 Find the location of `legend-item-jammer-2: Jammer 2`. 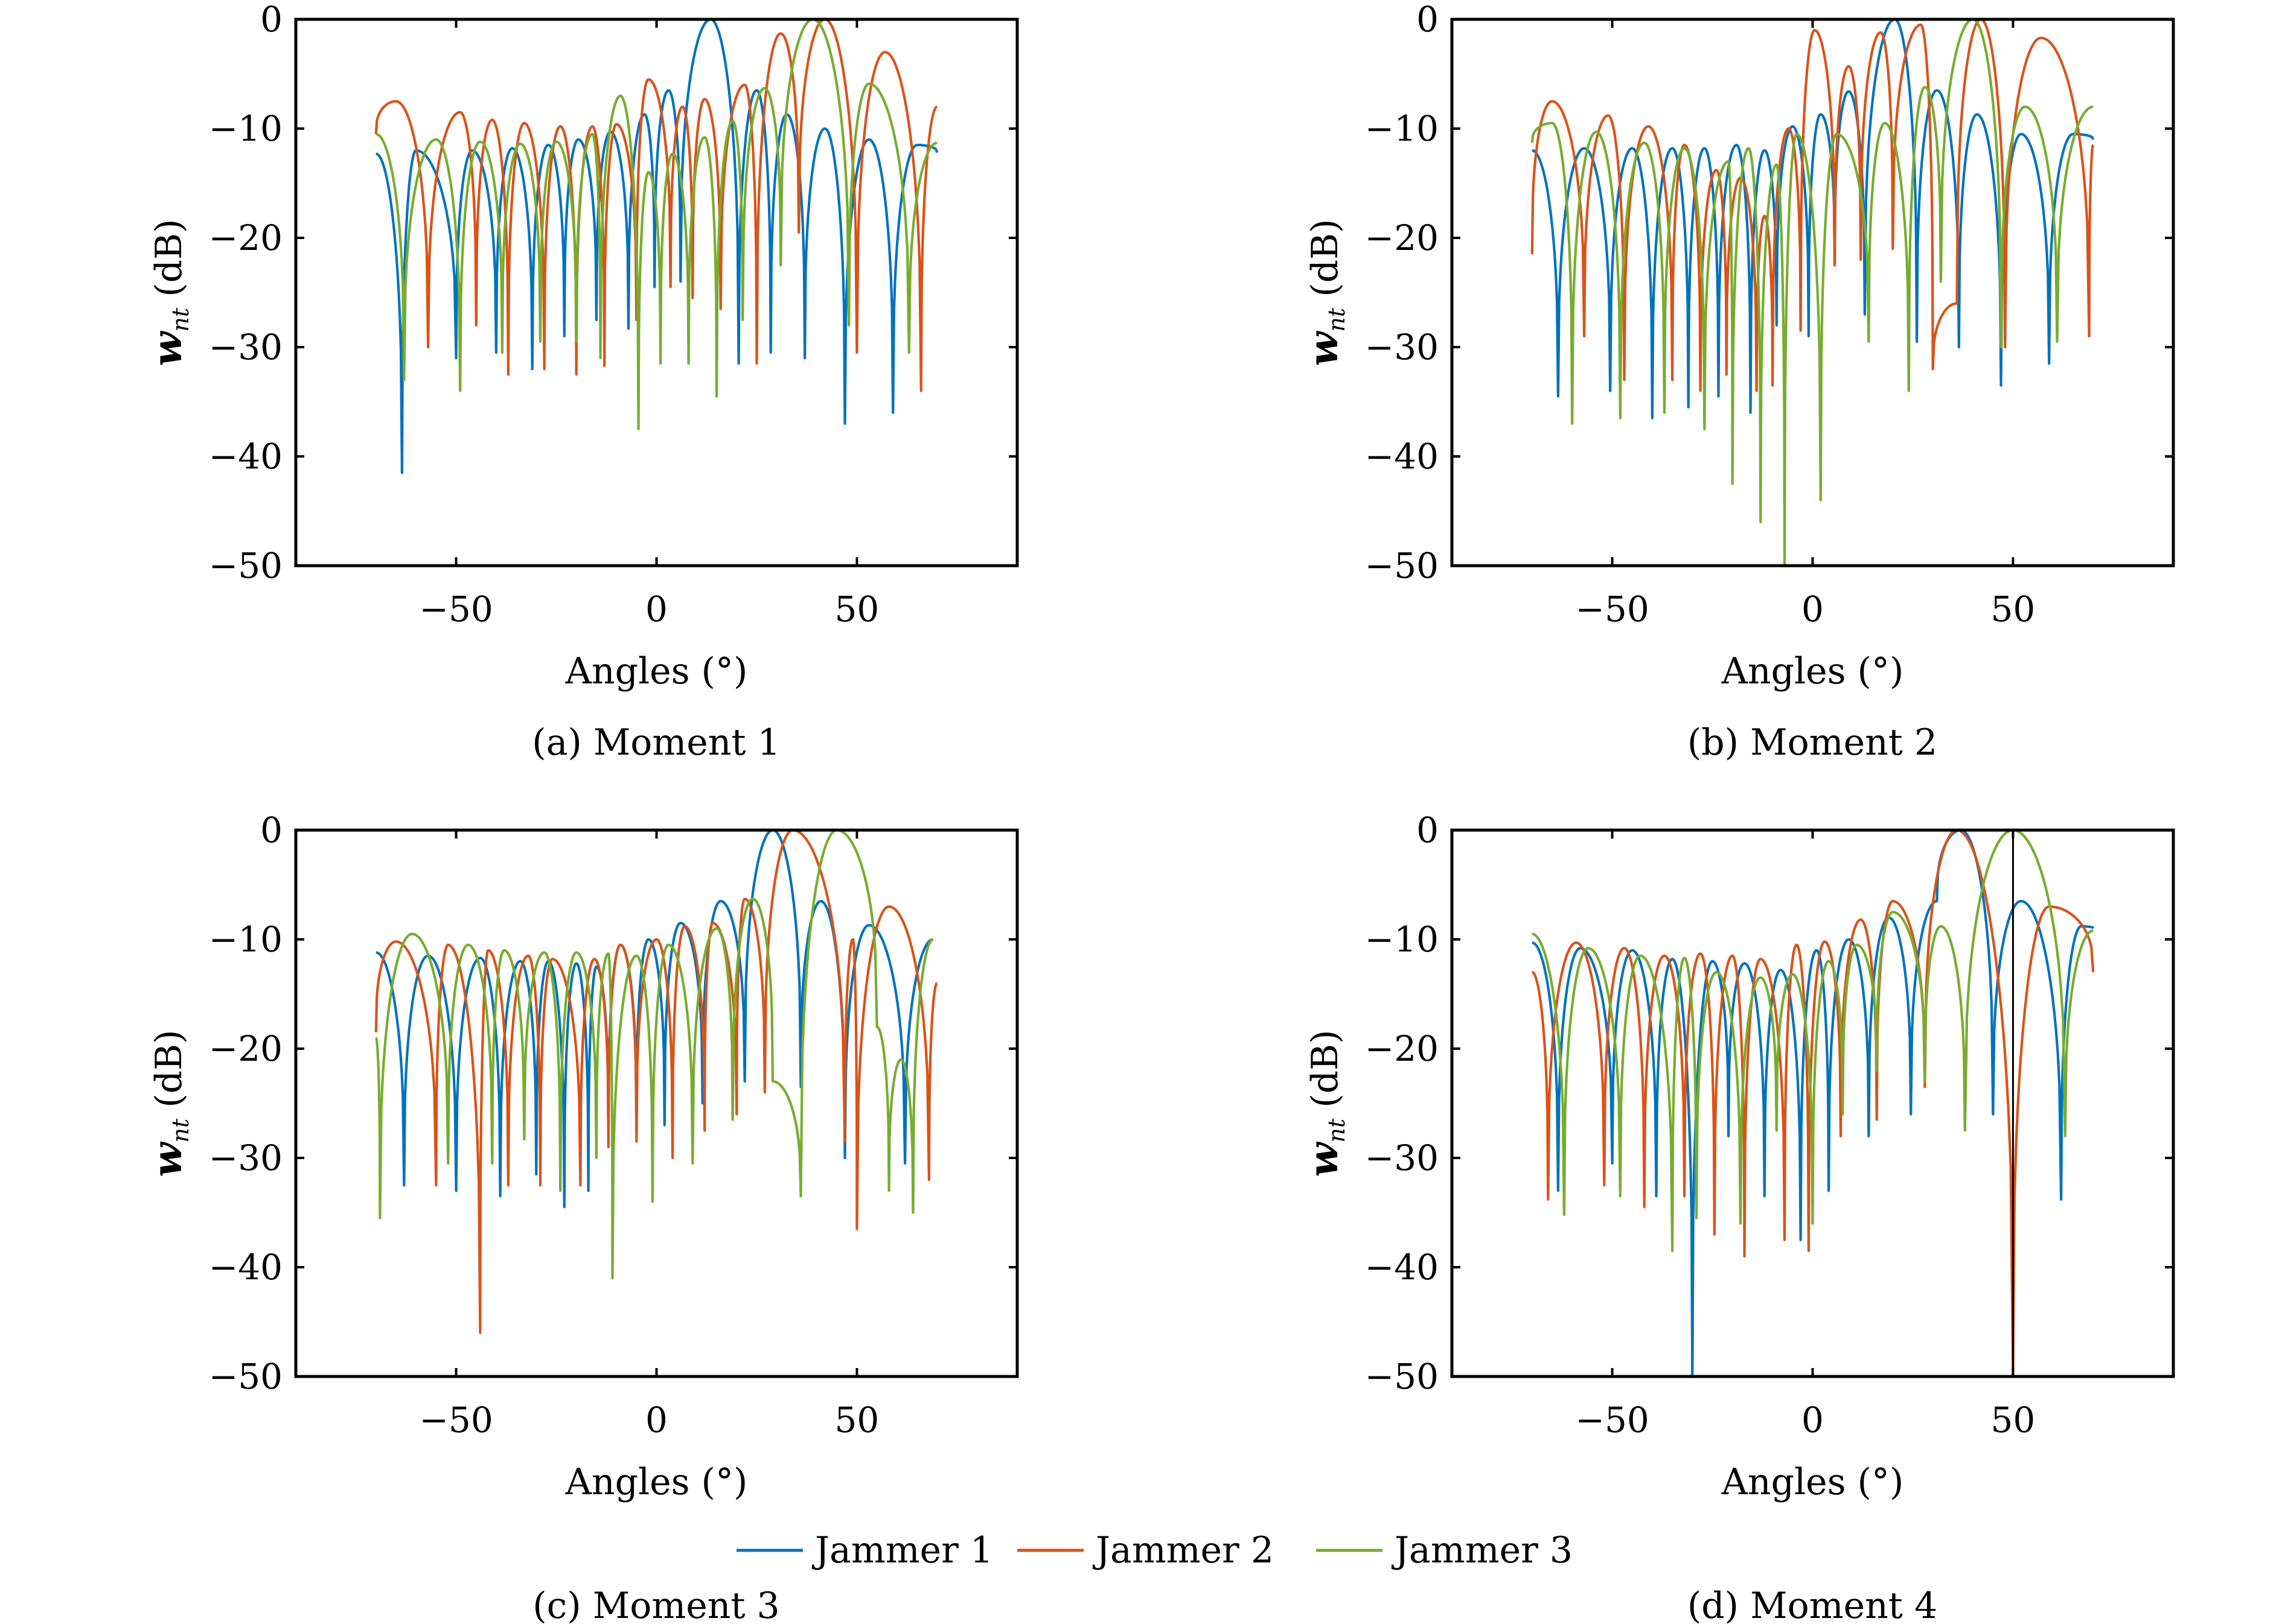

legend-item-jammer-2: Jammer 2 is located at coordinates (1145, 1550).